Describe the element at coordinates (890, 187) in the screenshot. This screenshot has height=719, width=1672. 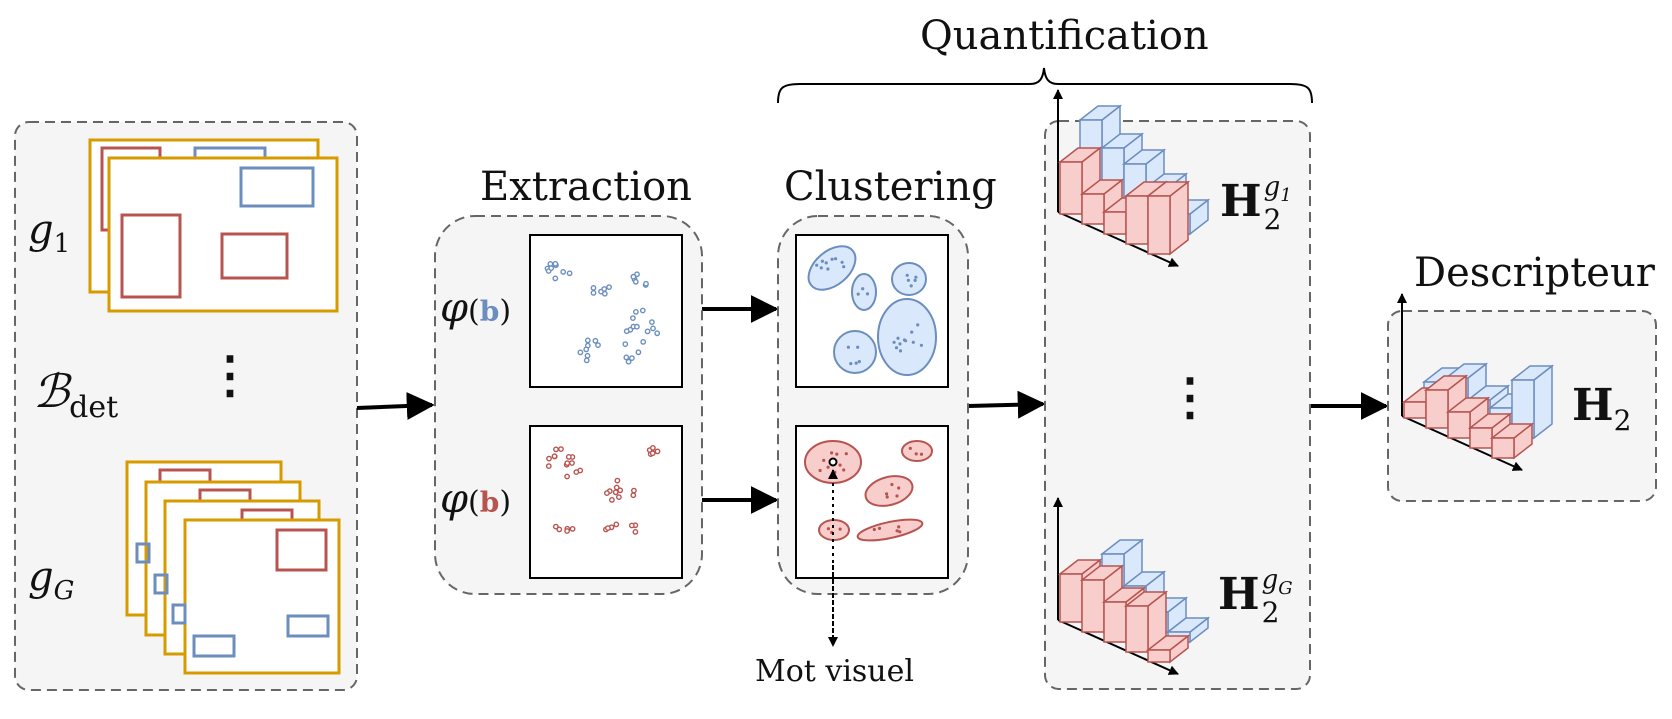
I see `clustering-title: Clustering` at that location.